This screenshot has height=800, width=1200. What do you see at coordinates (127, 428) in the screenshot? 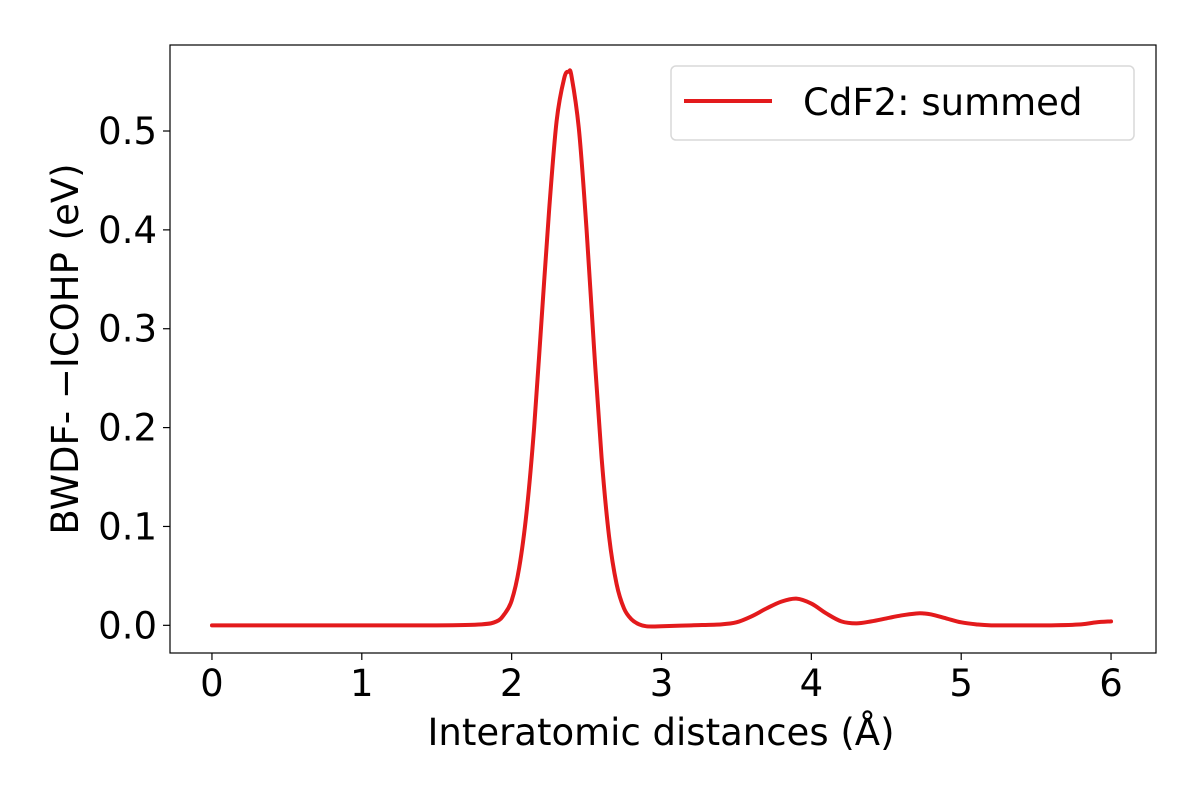
I see `y-tick-label: 0.2` at bounding box center [127, 428].